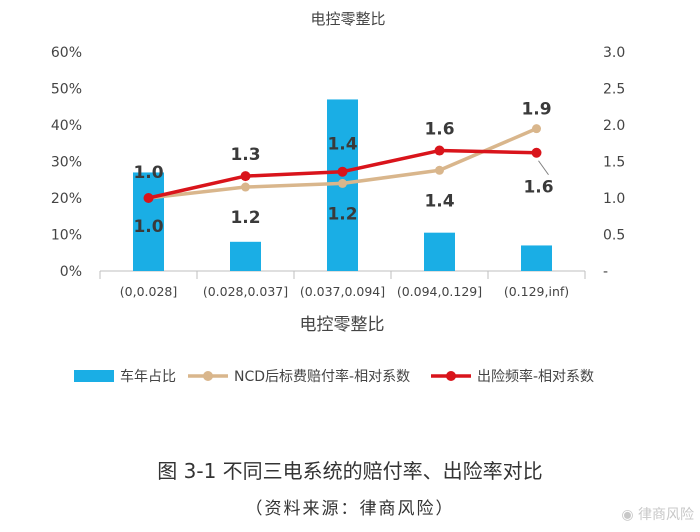  I want to click on legend-label: NCD后标费赔付率-相对系数, so click(322, 376).